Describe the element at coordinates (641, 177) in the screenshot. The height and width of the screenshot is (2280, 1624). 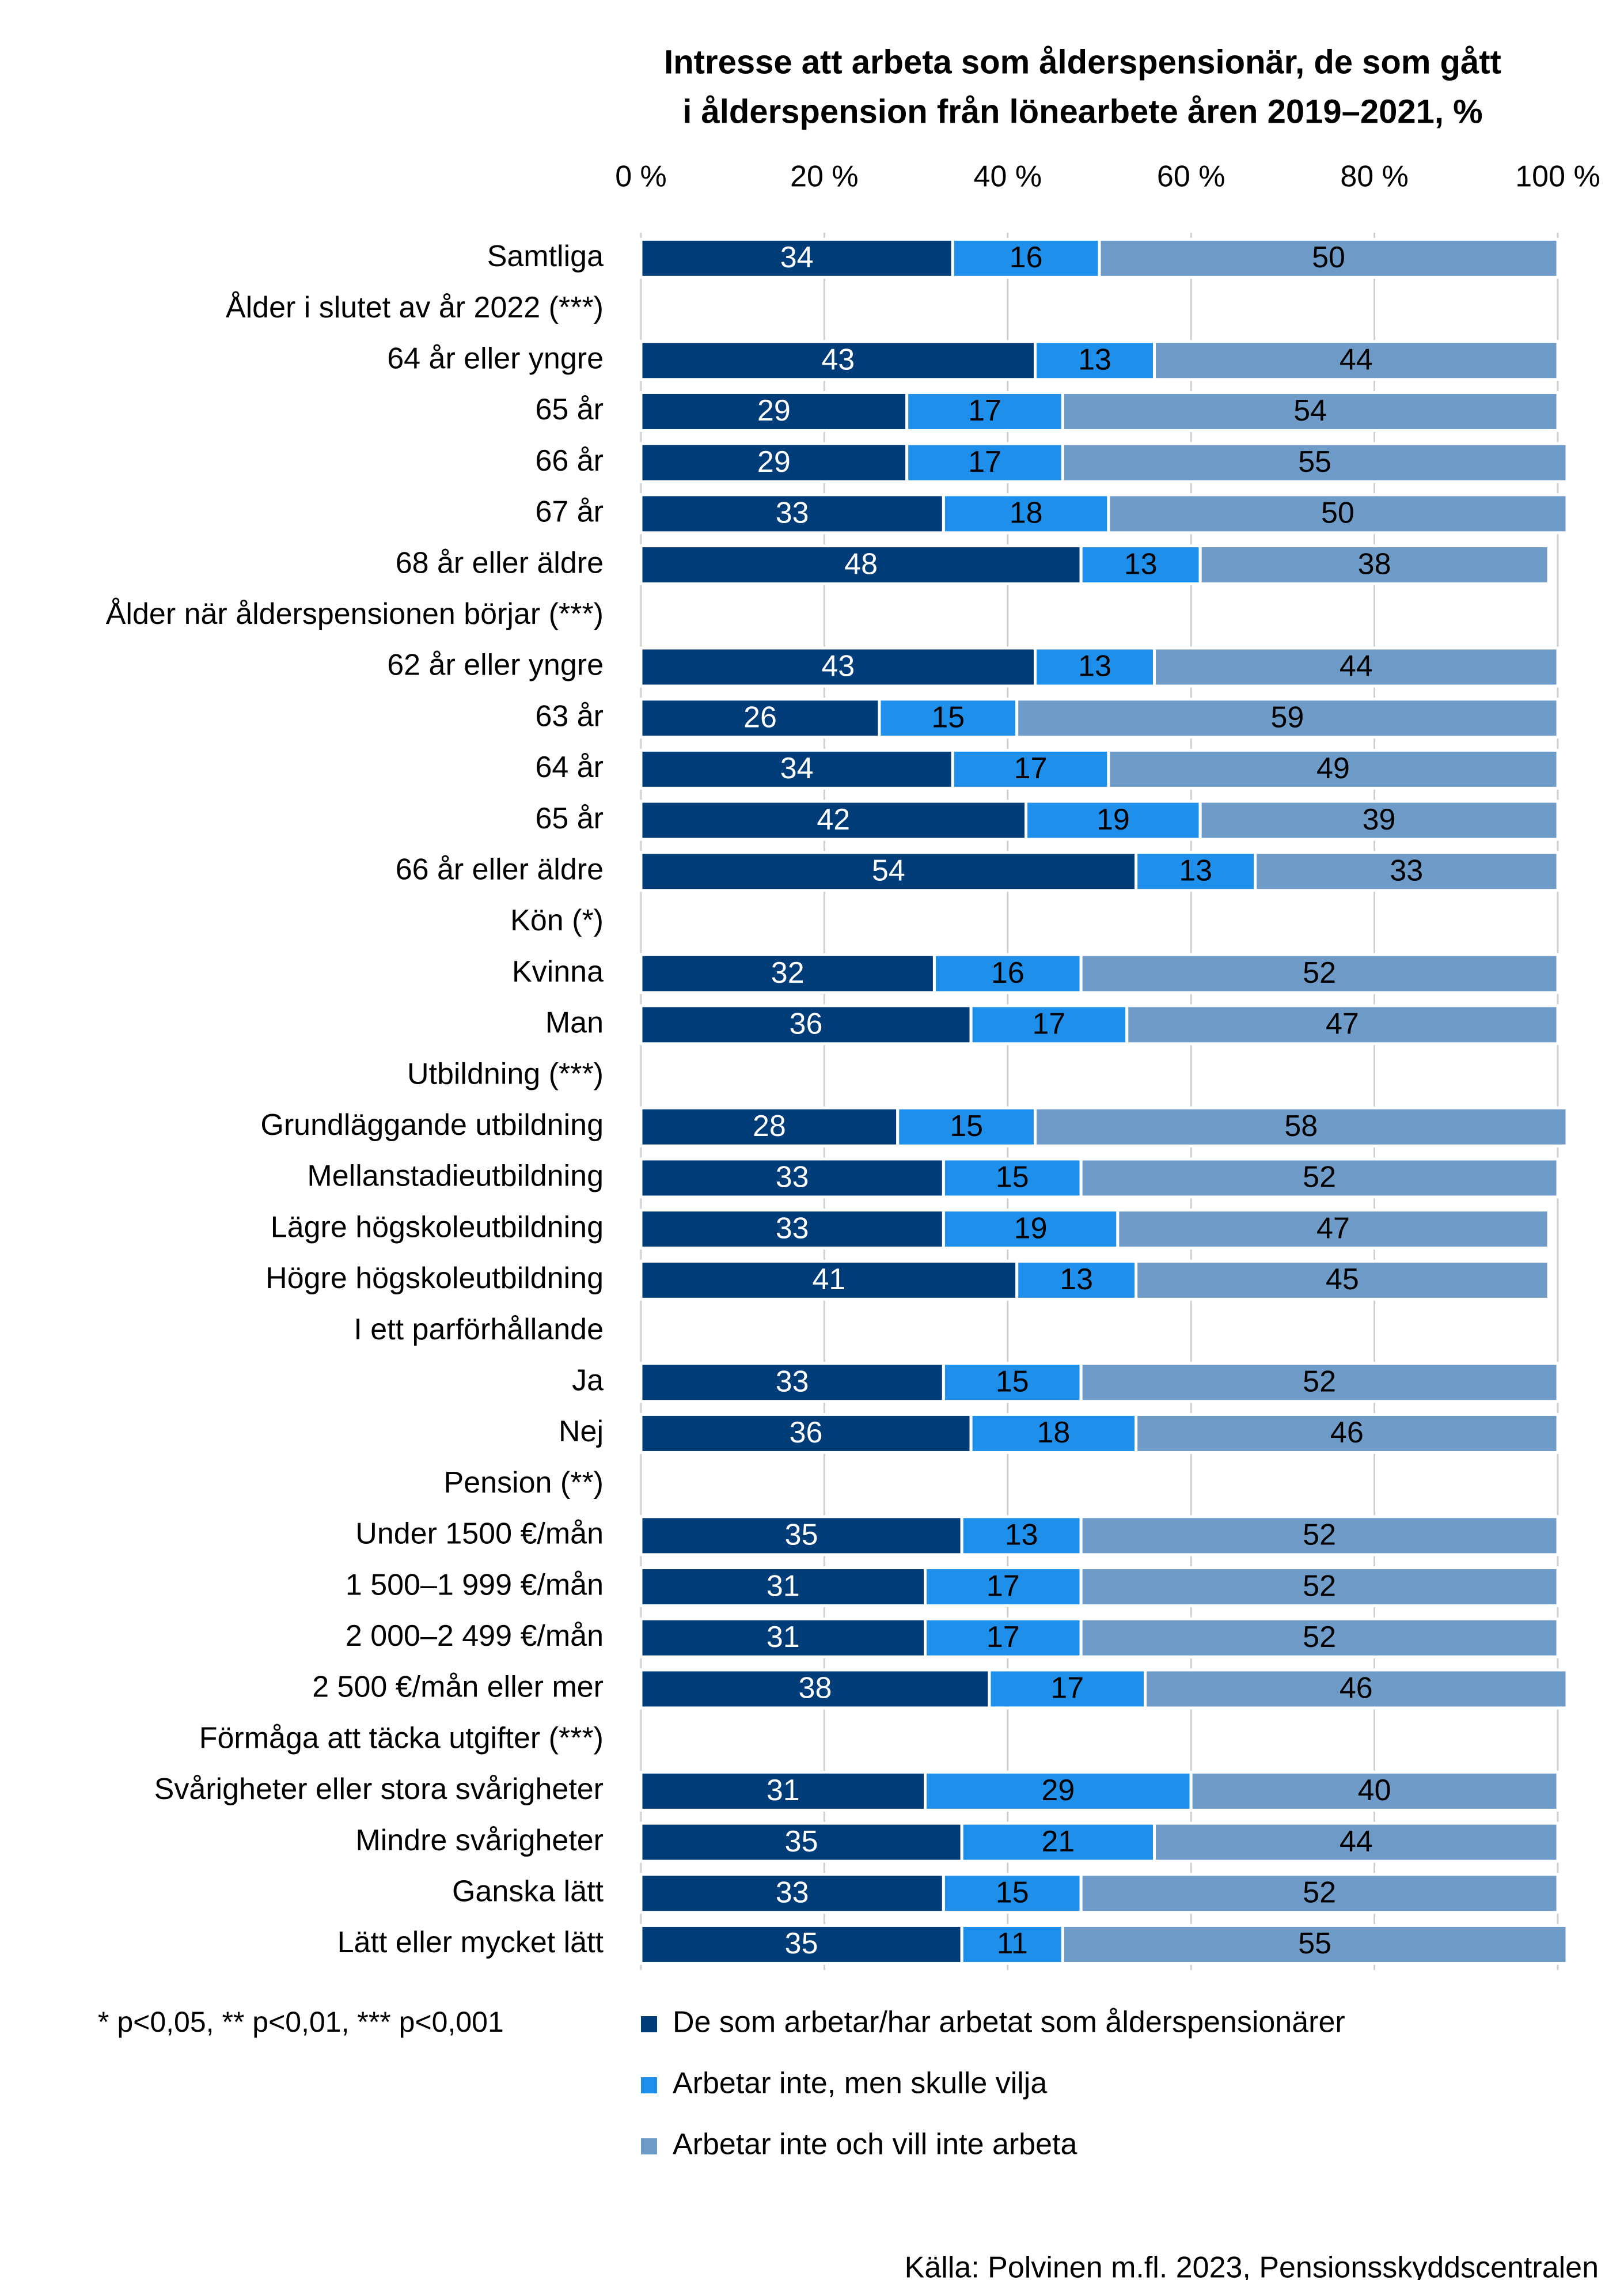
I see `x-tick-label: 0 %` at that location.